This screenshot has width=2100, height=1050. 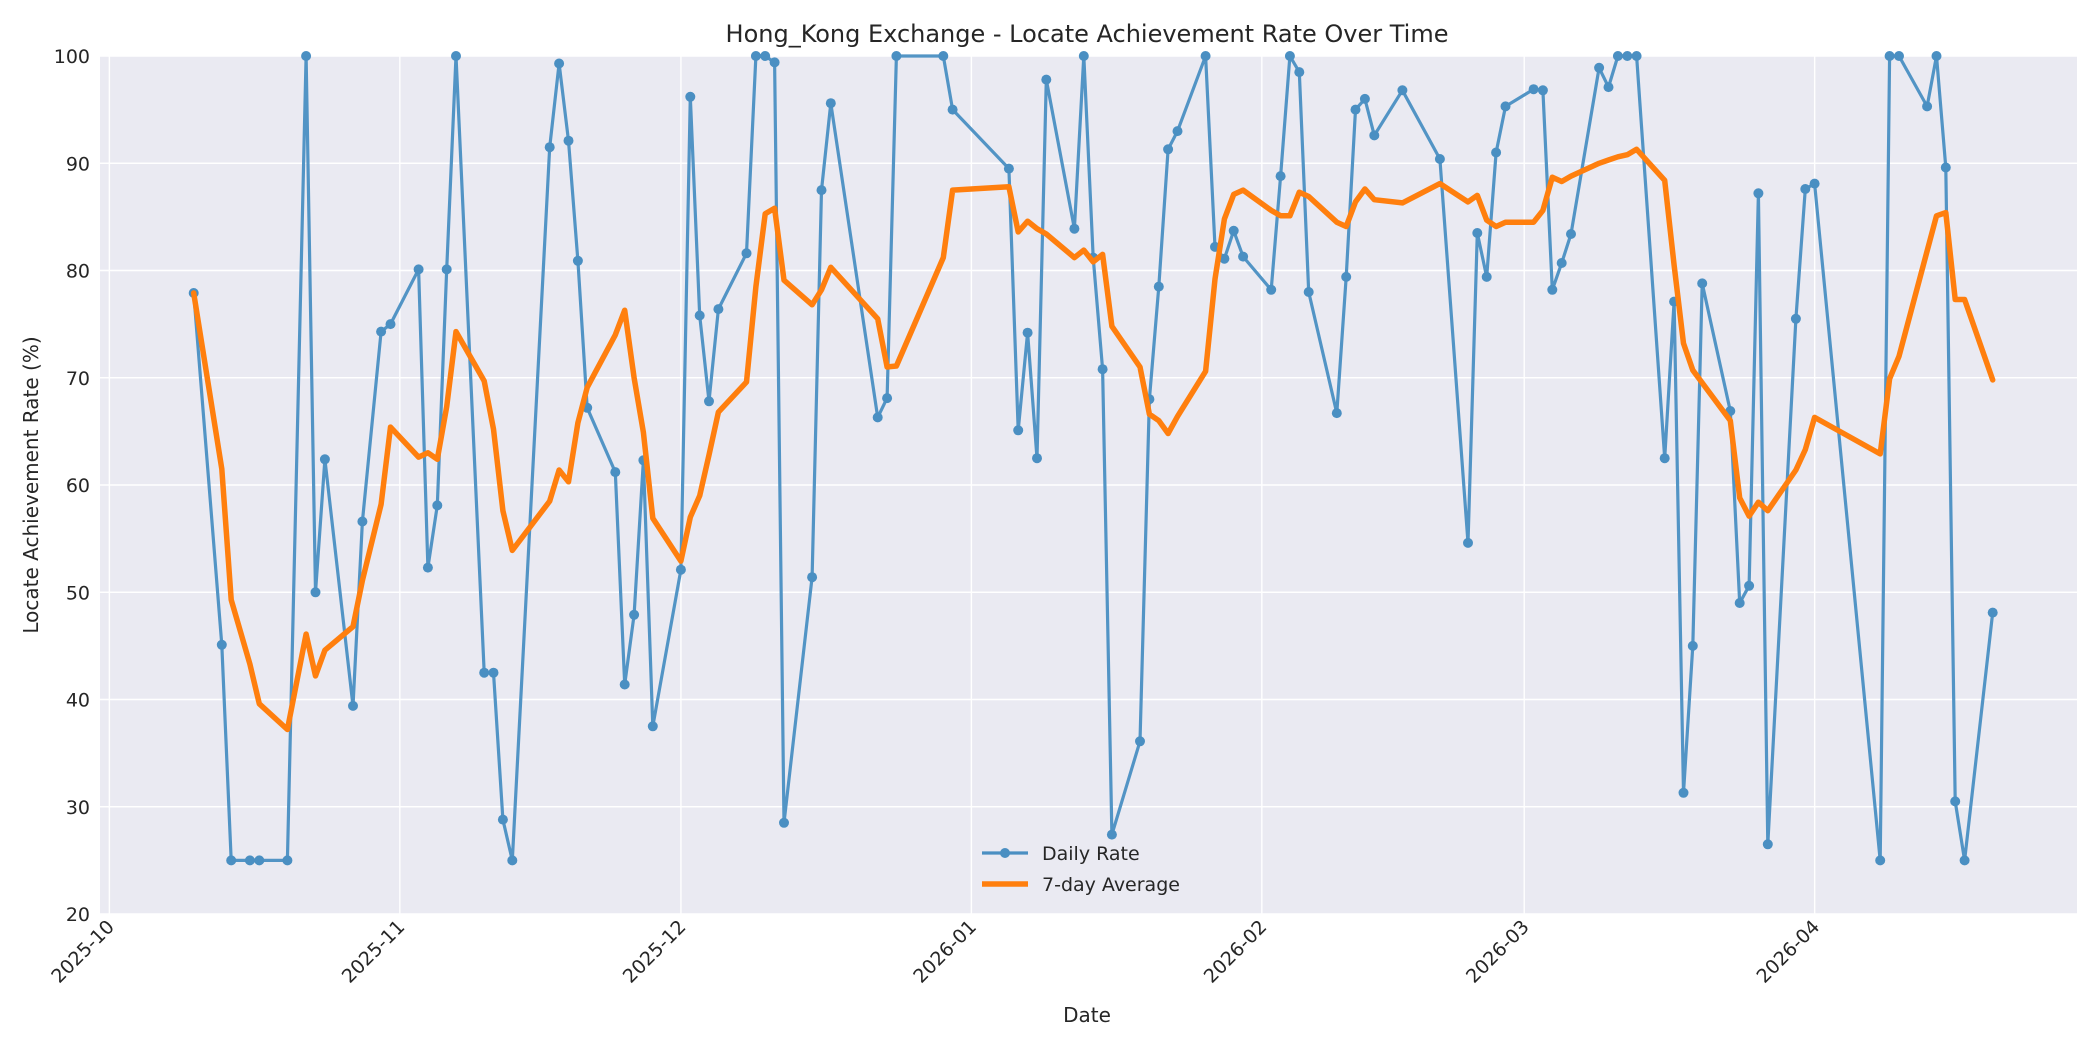 What do you see at coordinates (31, 484) in the screenshot?
I see `y-axis-label: Locate Achievement Rate (%)` at bounding box center [31, 484].